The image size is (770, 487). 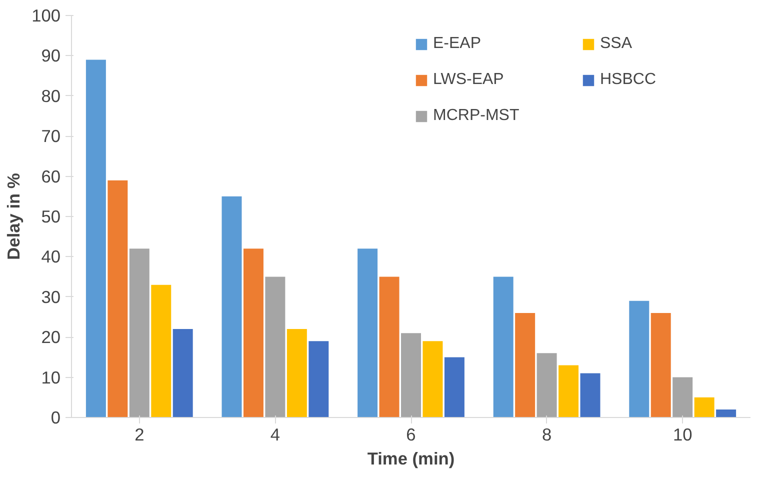 I want to click on x-axis-title: Time (min), so click(x=411, y=458).